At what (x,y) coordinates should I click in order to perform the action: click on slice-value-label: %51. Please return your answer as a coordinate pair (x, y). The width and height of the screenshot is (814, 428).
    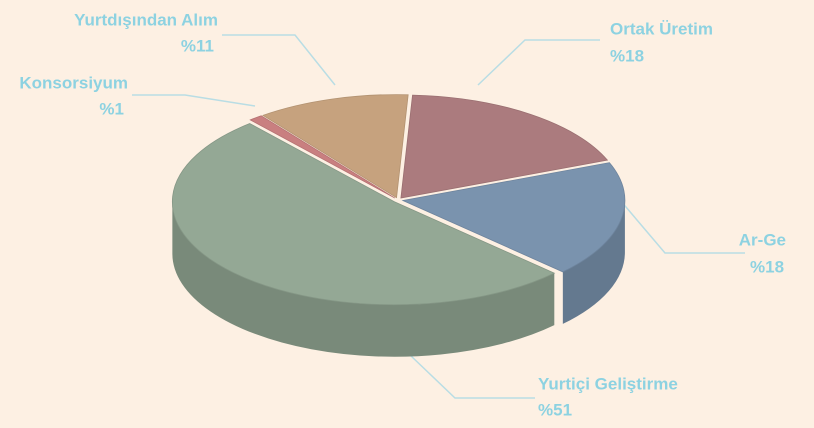
    Looking at the image, I should click on (555, 409).